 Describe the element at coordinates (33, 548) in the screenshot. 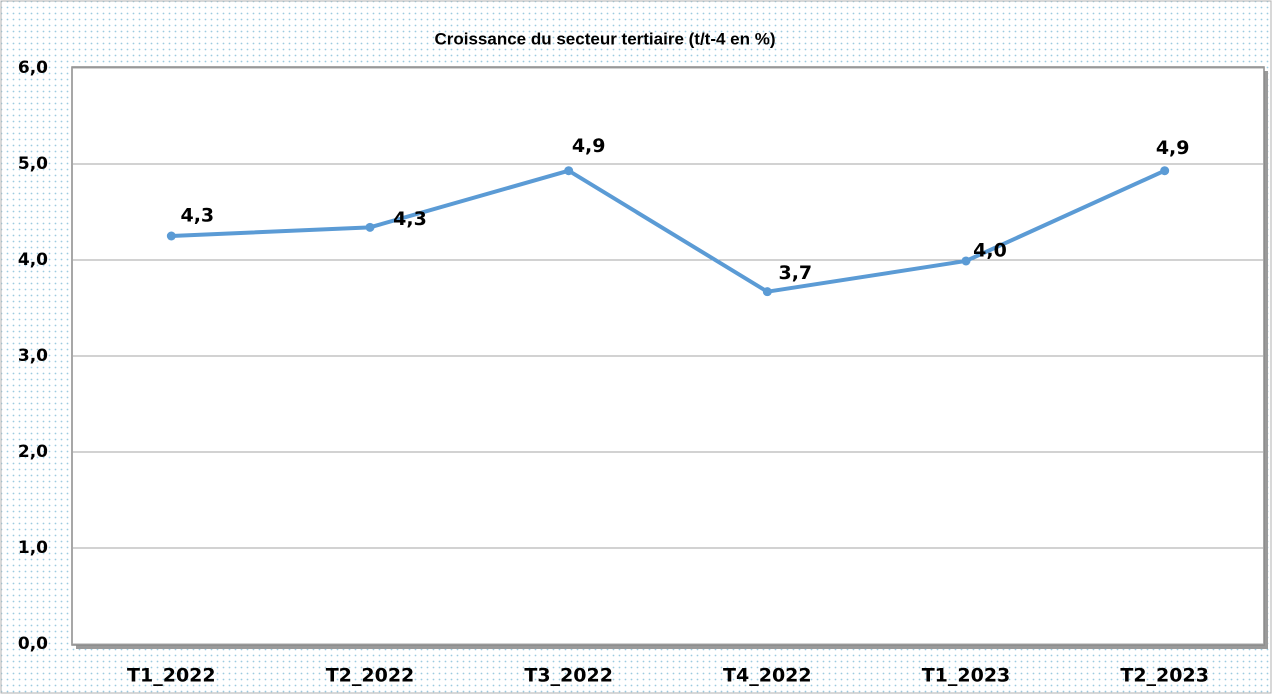

I see `y-tick-label: 1,0` at that location.